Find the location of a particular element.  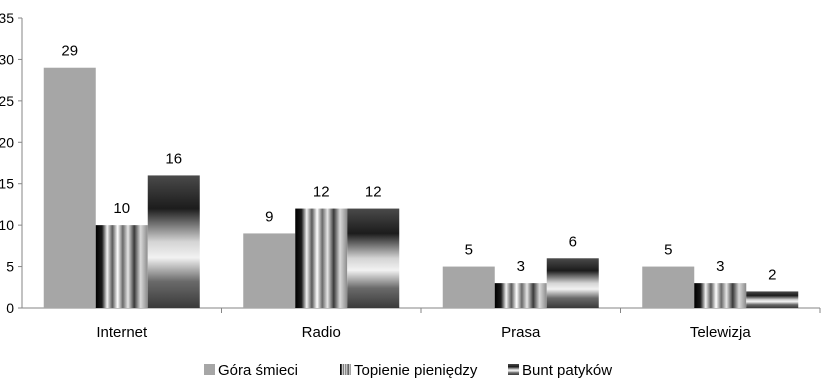

y-tick-label: 10 is located at coordinates (7, 225).